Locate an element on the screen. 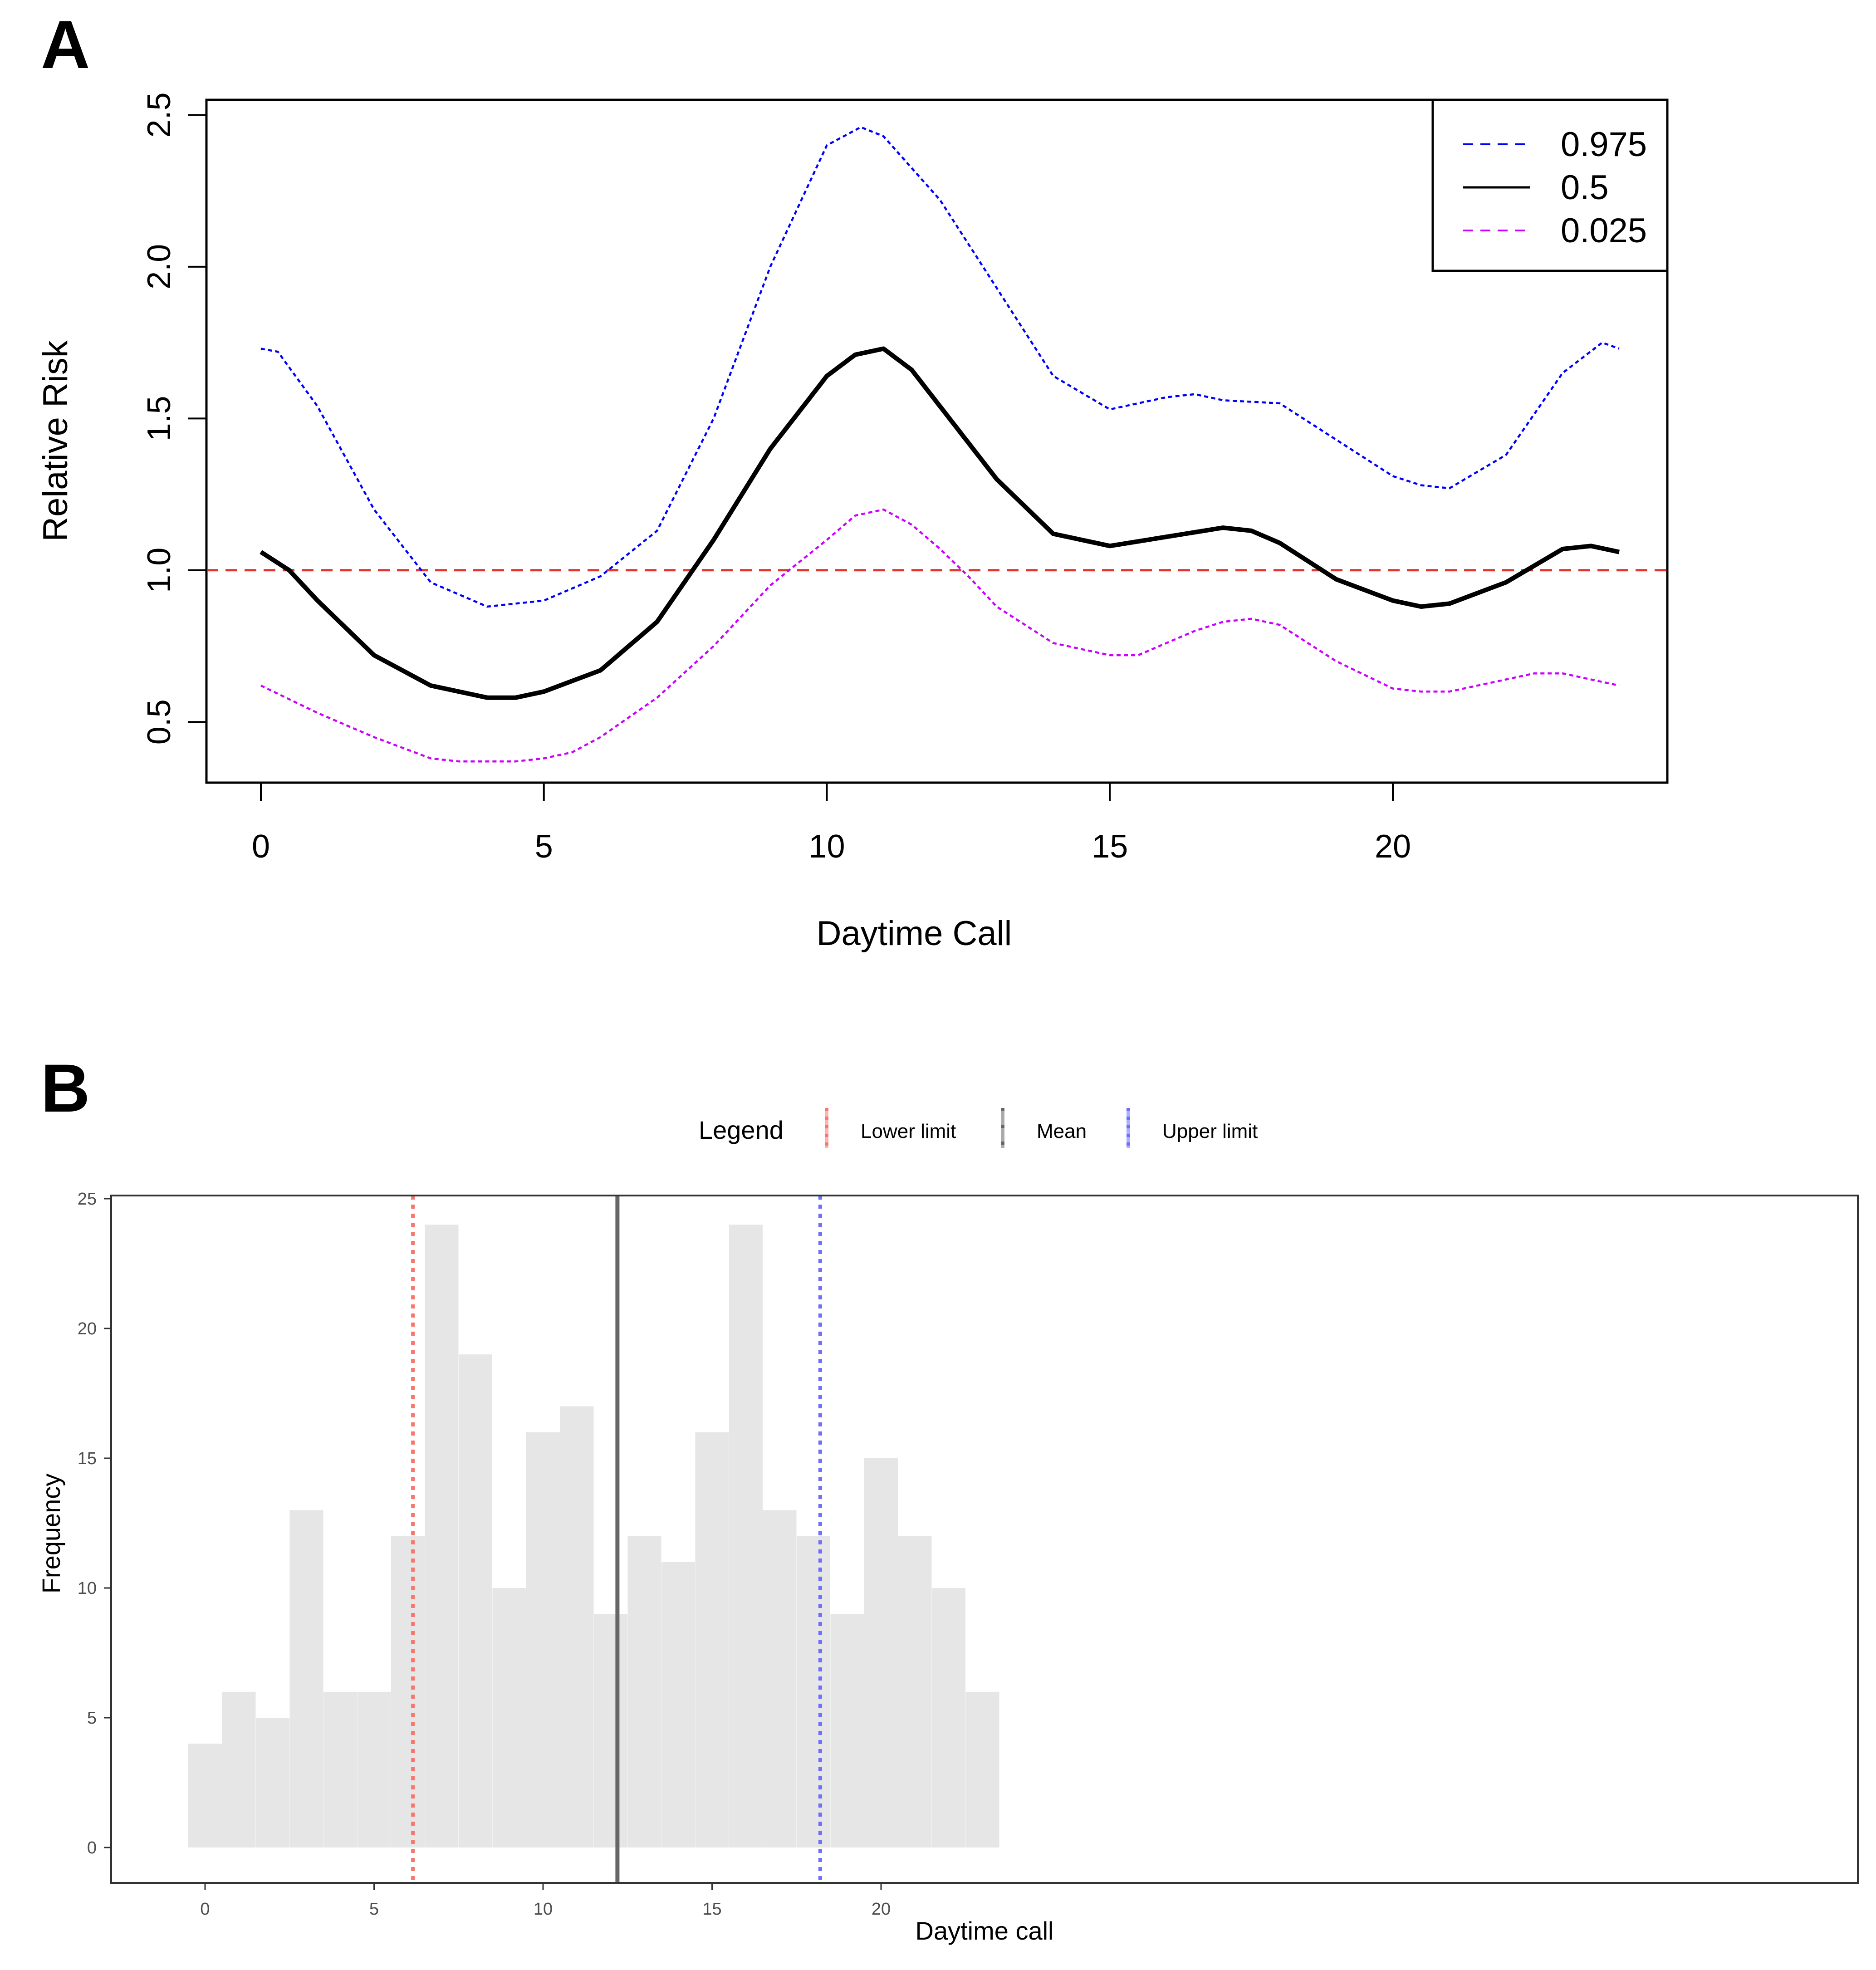 The width and height of the screenshot is (1876, 1970). panel-b-bars-group is located at coordinates (593, 1536).